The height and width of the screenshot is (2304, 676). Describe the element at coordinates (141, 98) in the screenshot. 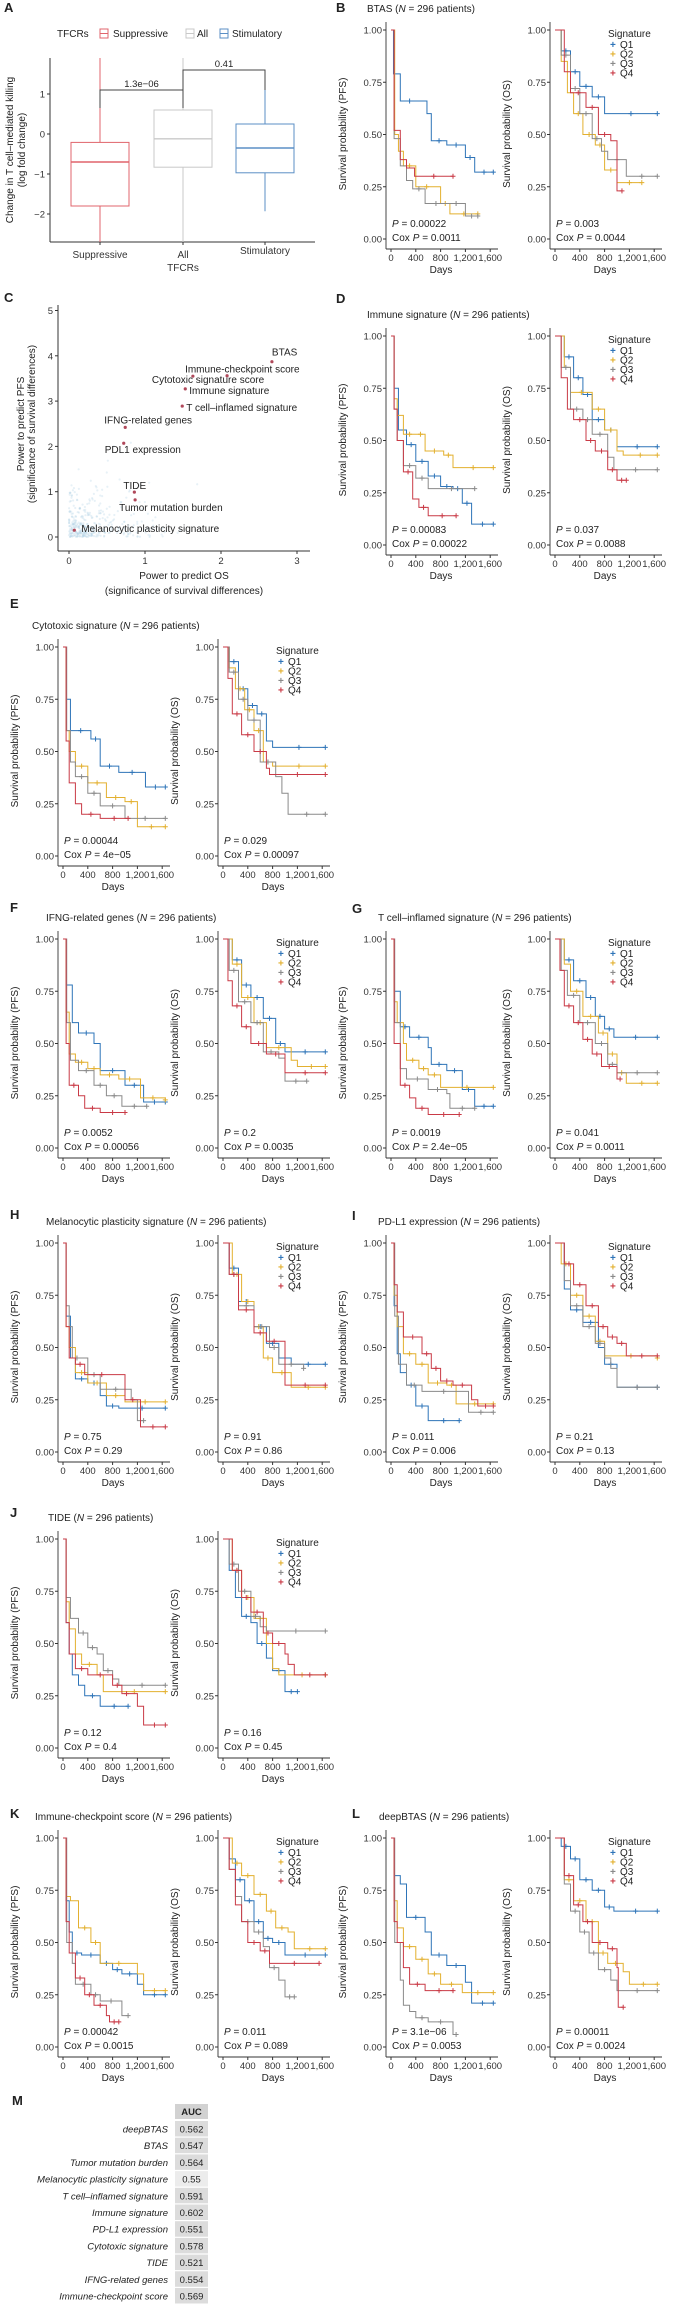

I see `significance-bracket` at that location.